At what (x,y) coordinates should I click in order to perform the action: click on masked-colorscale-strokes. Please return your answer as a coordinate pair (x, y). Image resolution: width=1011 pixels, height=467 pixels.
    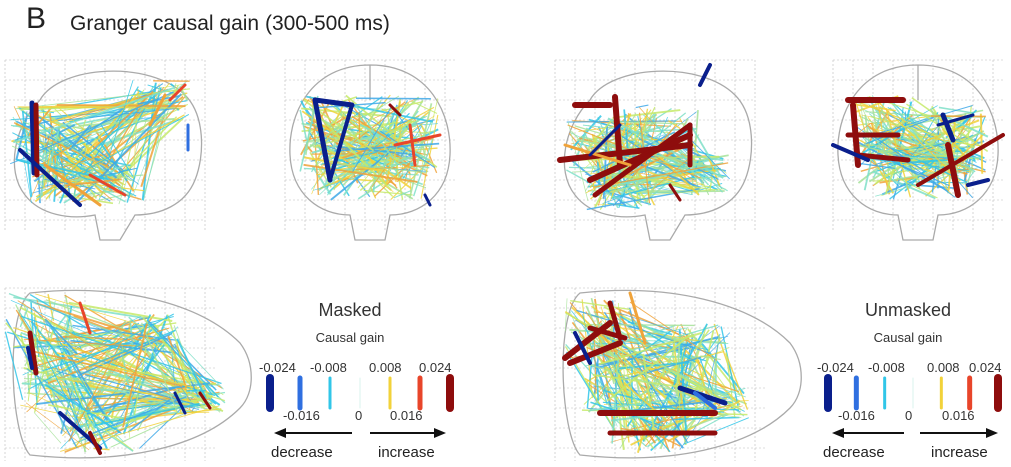
    Looking at the image, I should click on (360, 393).